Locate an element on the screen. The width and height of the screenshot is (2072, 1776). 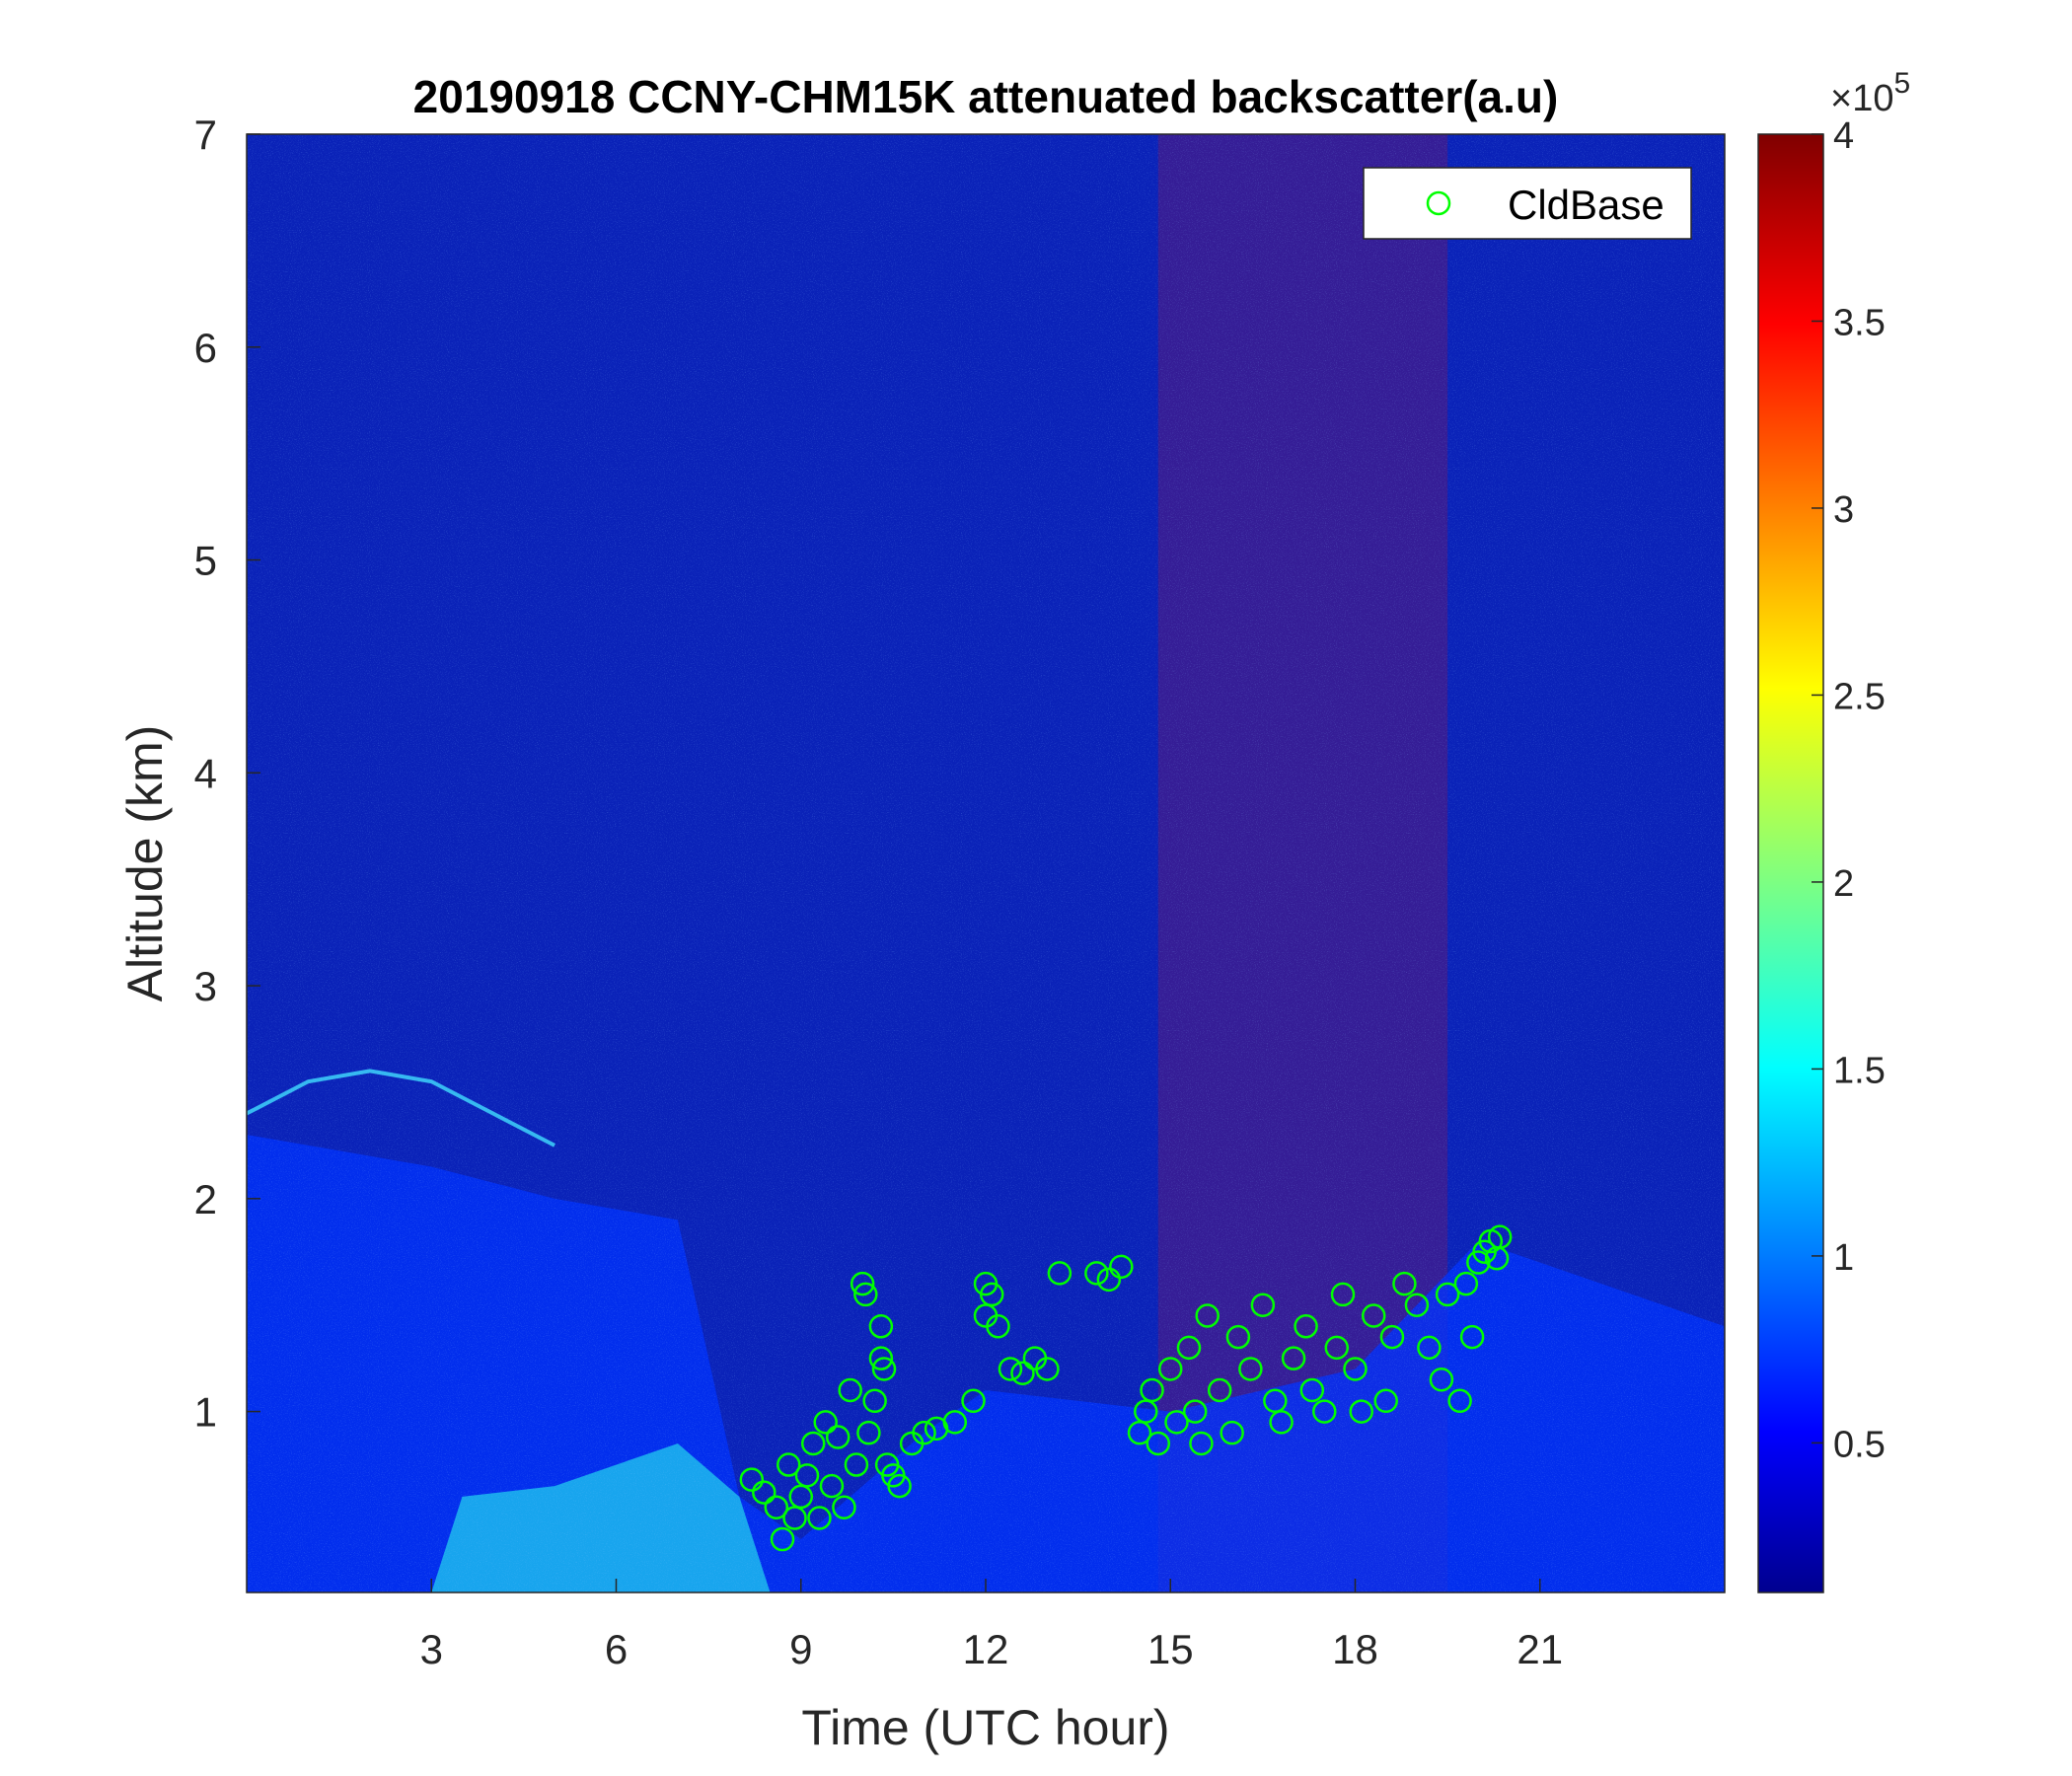
colorbar-tick-label: 0.5 is located at coordinates (1860, 1445).